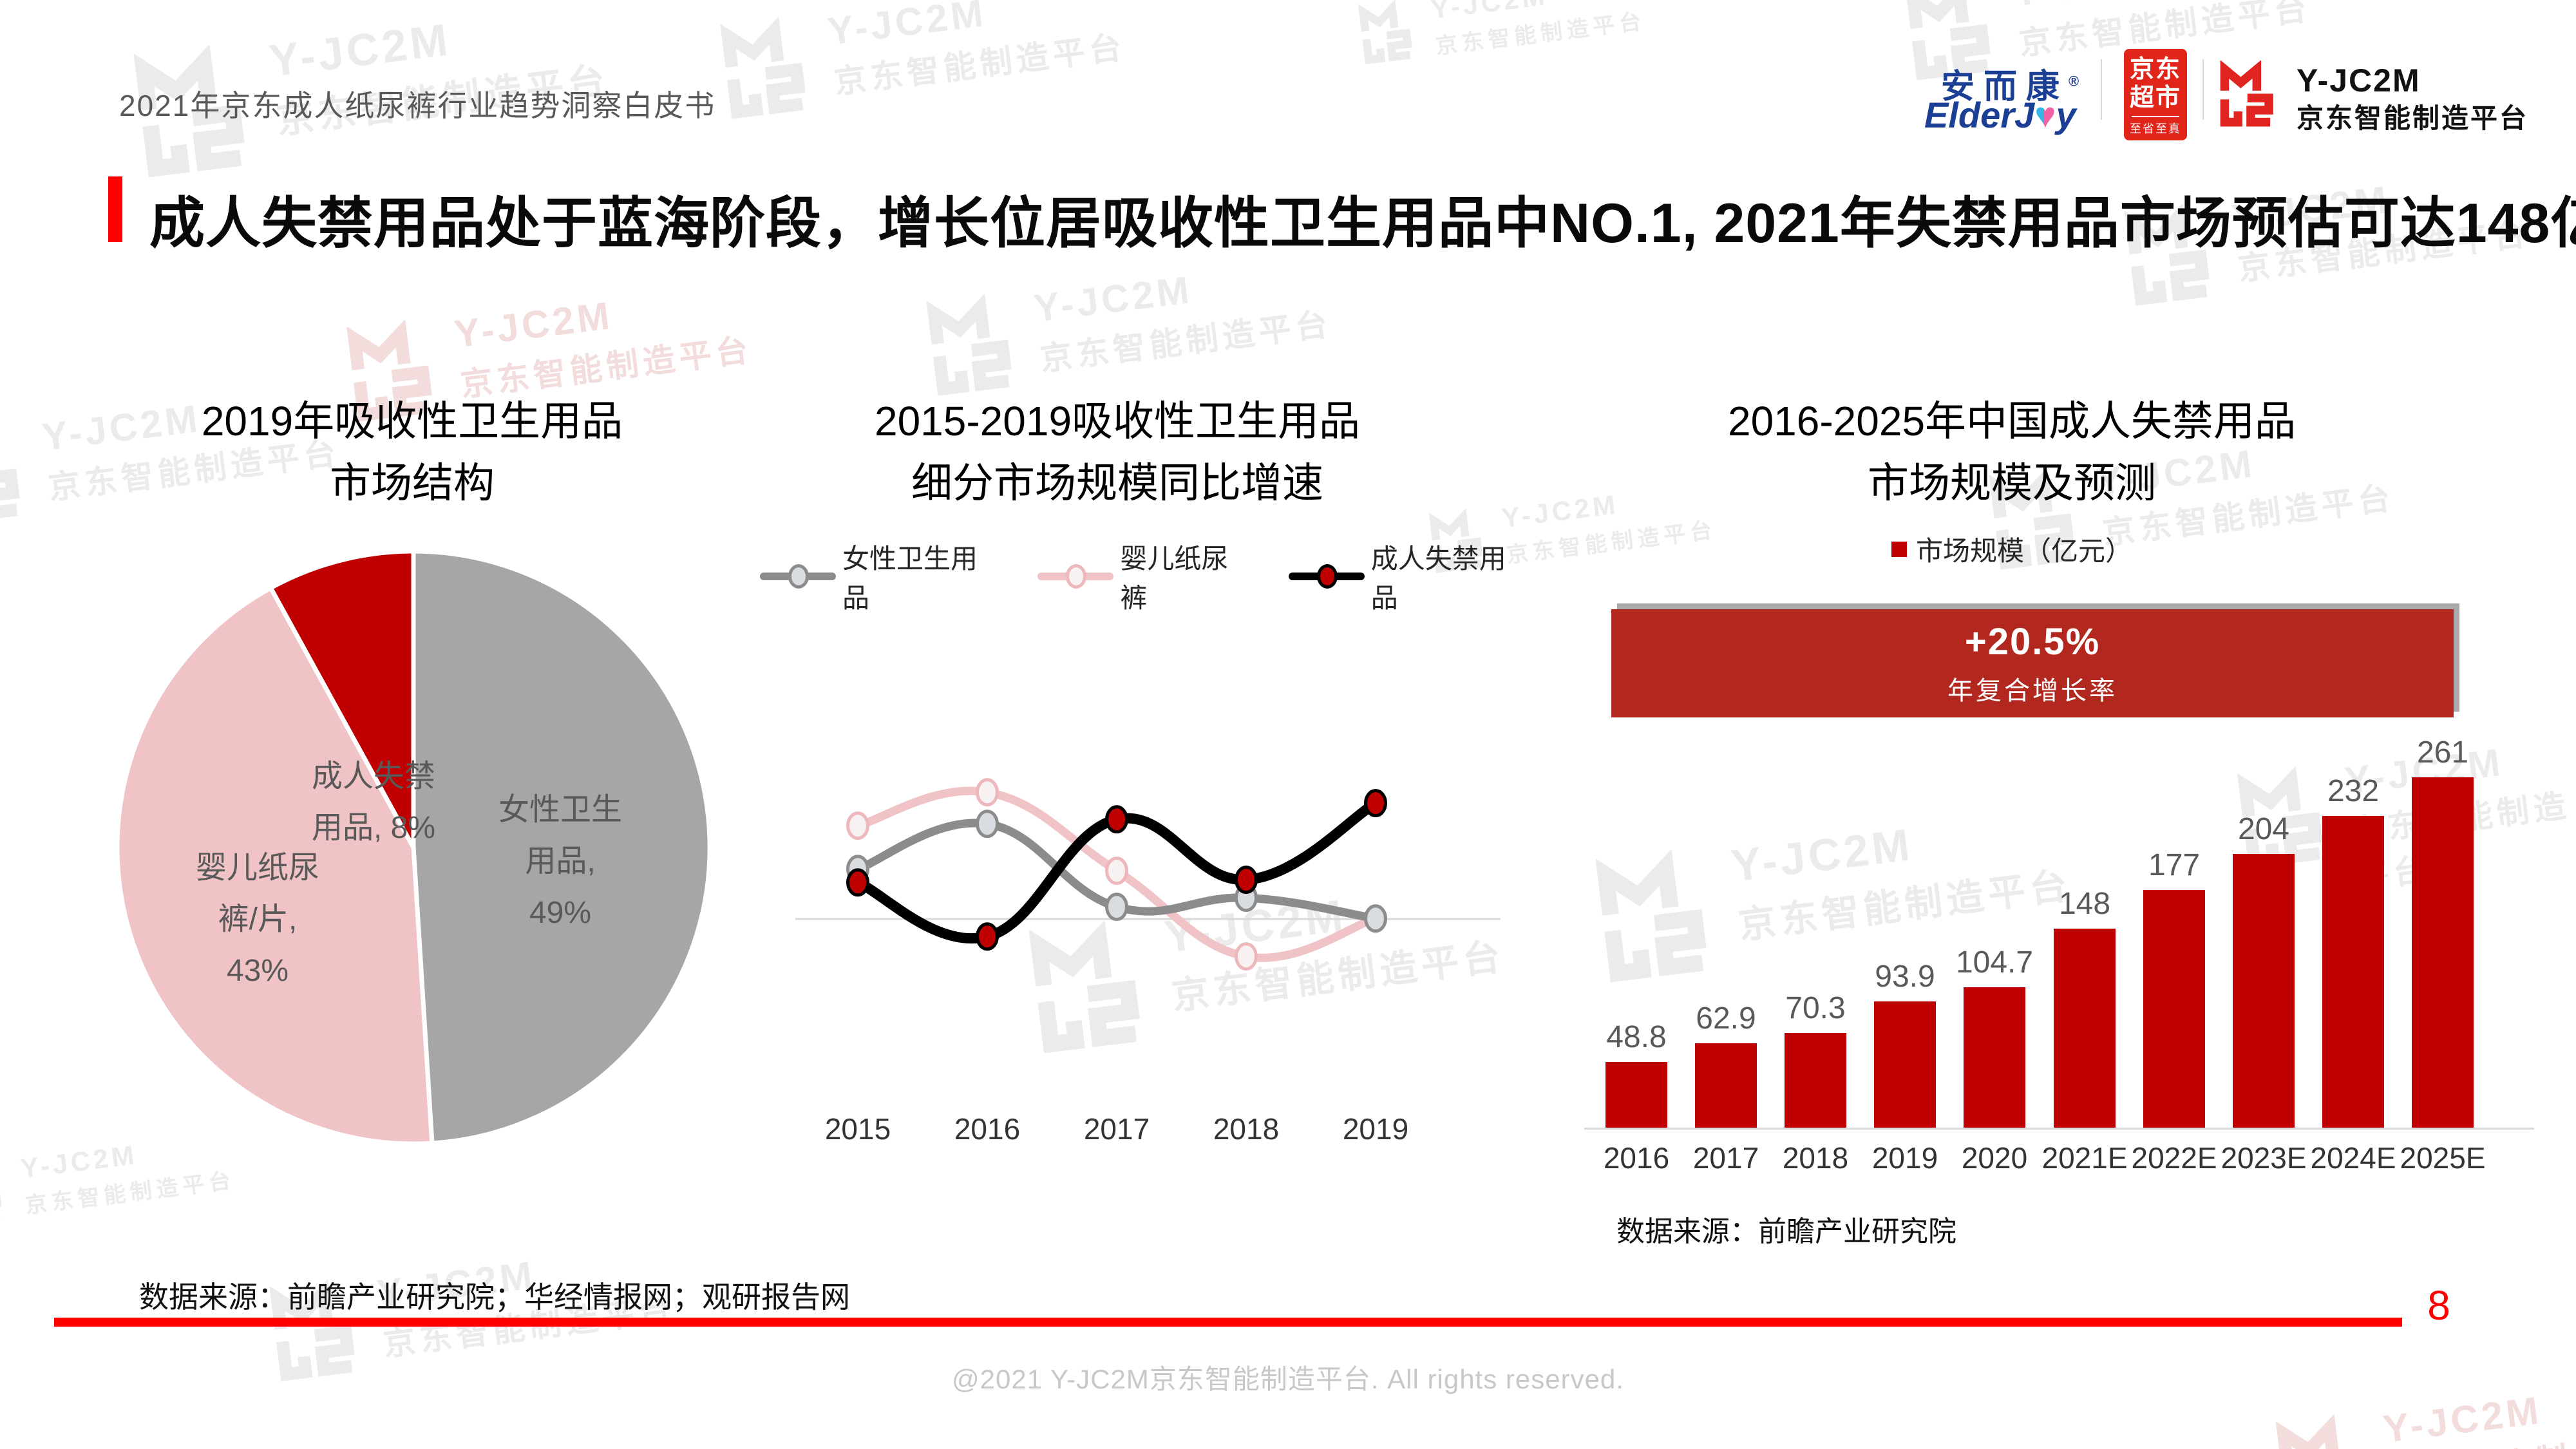  I want to click on yjc2m-logo-name: Y-JC2M, so click(2359, 80).